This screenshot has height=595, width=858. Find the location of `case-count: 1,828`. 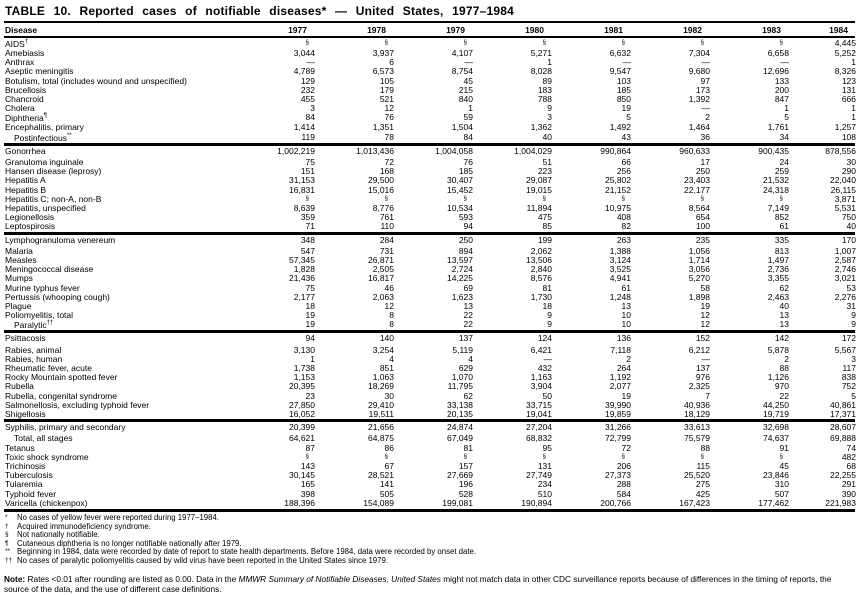

case-count: 1,828 is located at coordinates (304, 269).